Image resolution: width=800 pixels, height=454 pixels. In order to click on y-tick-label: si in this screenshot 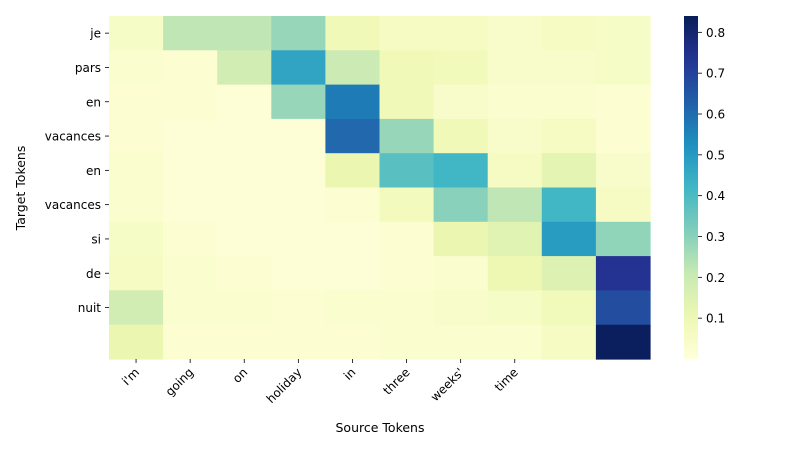, I will do `click(96, 239)`.